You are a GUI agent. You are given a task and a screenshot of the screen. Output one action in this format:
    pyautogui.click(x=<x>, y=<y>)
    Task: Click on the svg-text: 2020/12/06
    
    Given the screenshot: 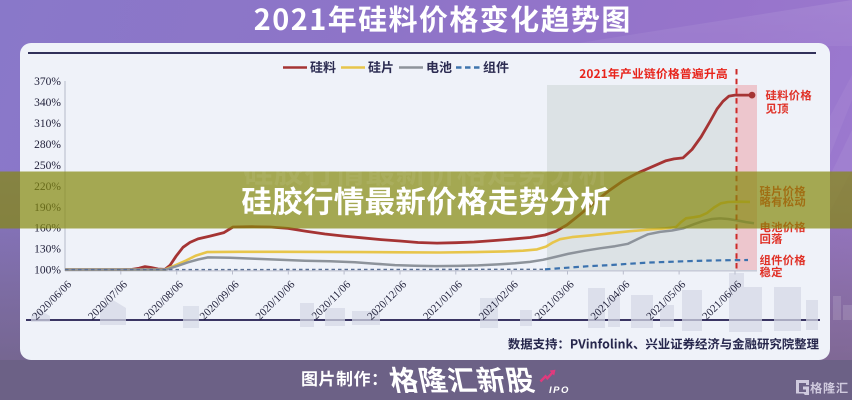 What is the action you would take?
    pyautogui.click(x=387, y=300)
    